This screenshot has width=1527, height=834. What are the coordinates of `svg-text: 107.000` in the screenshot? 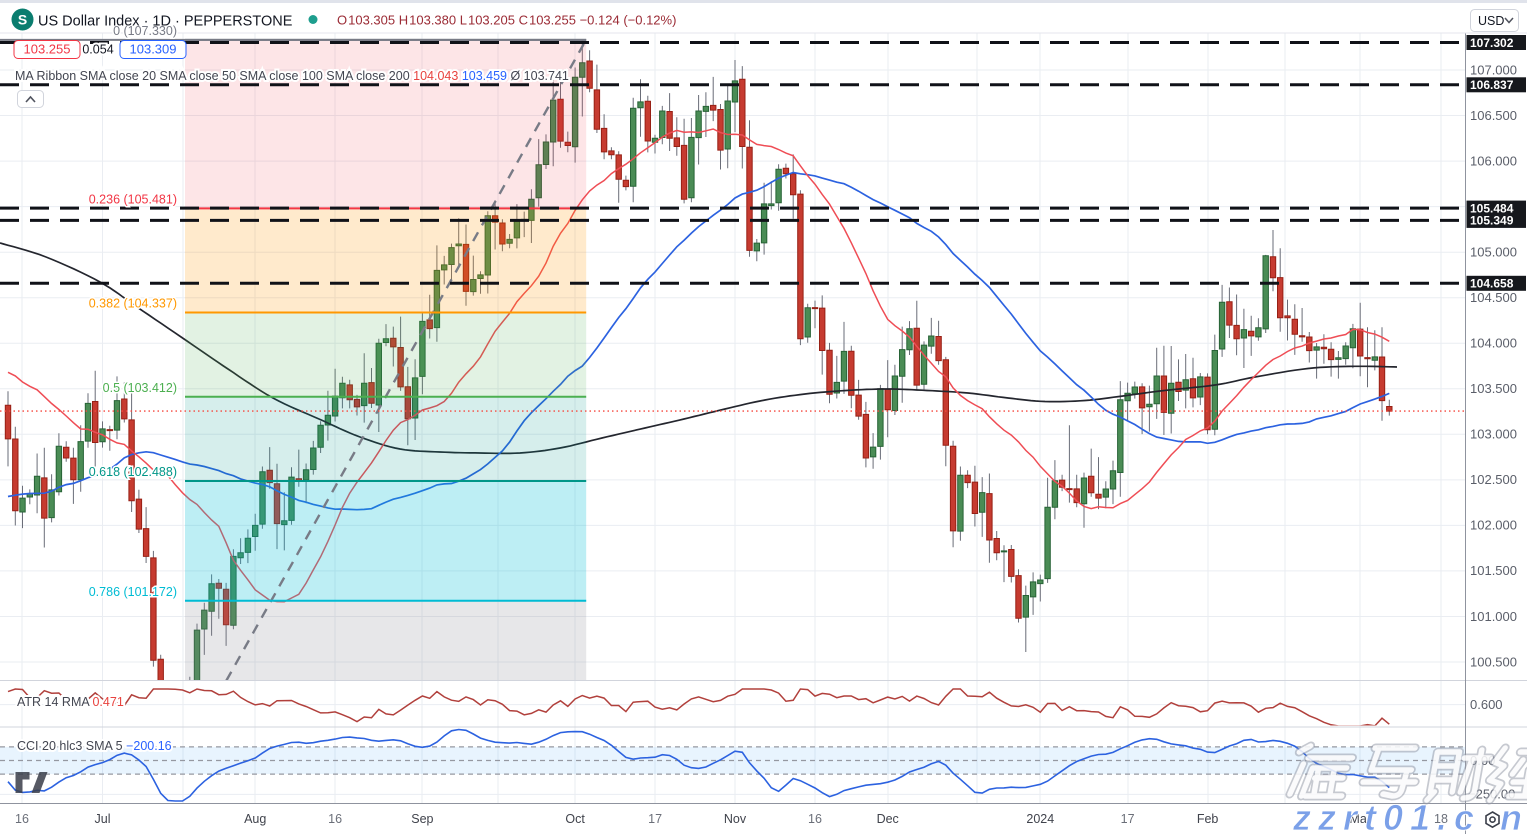 It's located at (1493, 69).